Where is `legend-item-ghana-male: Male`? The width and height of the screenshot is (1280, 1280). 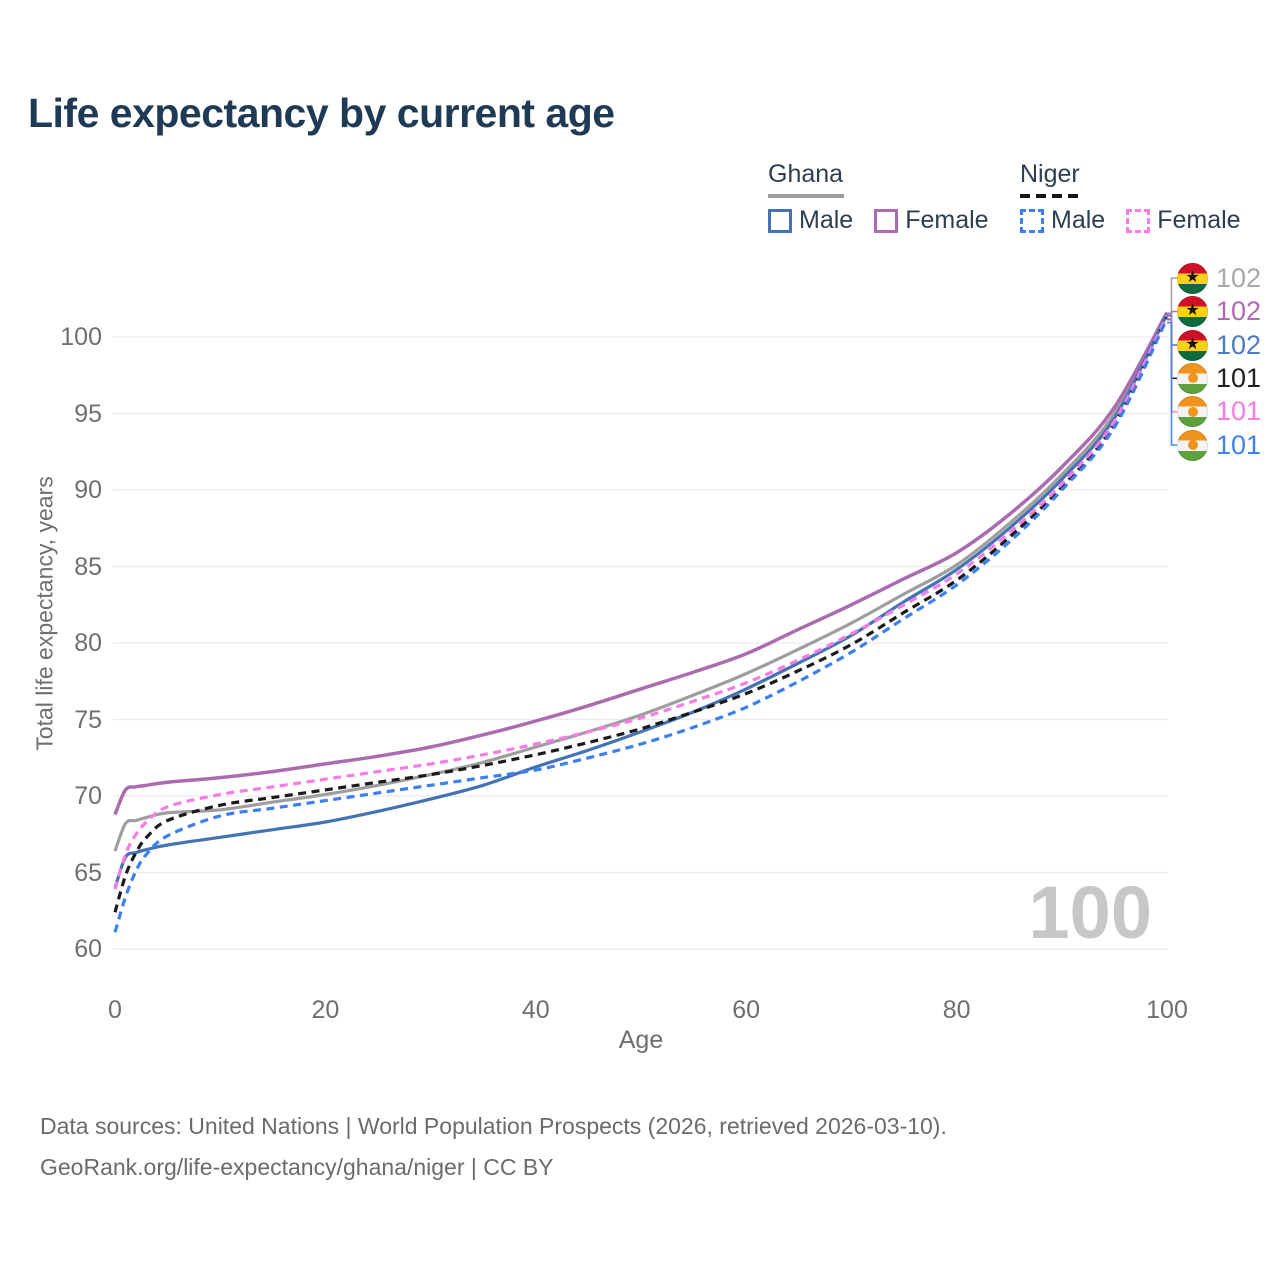 legend-item-ghana-male: Male is located at coordinates (810, 220).